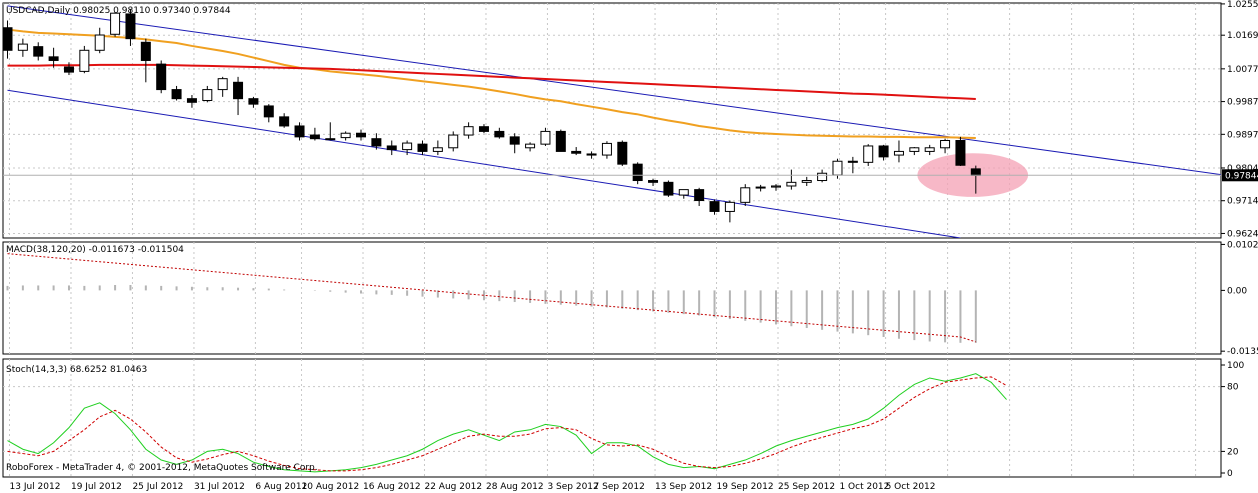  I want to click on date-tick-label: 5 Oct 2012, so click(911, 487).